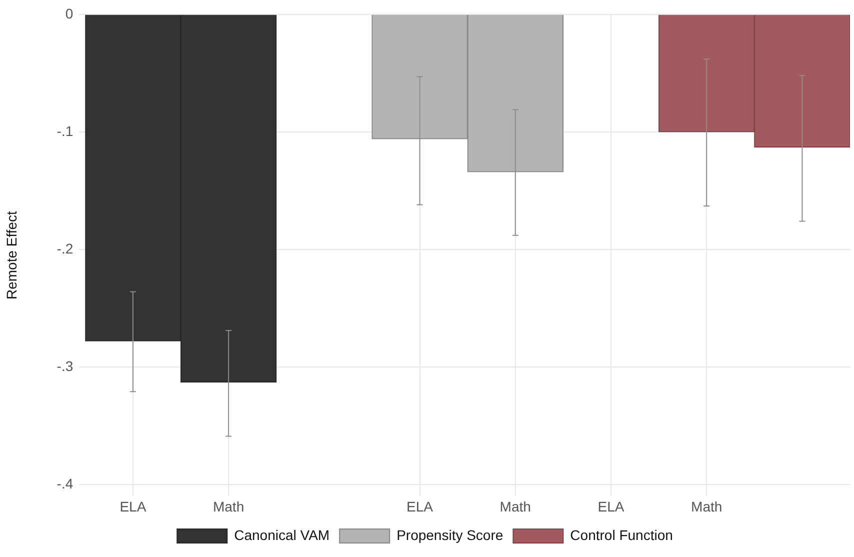 The width and height of the screenshot is (854, 557). I want to click on legend-label: Canonical VAM, so click(282, 534).